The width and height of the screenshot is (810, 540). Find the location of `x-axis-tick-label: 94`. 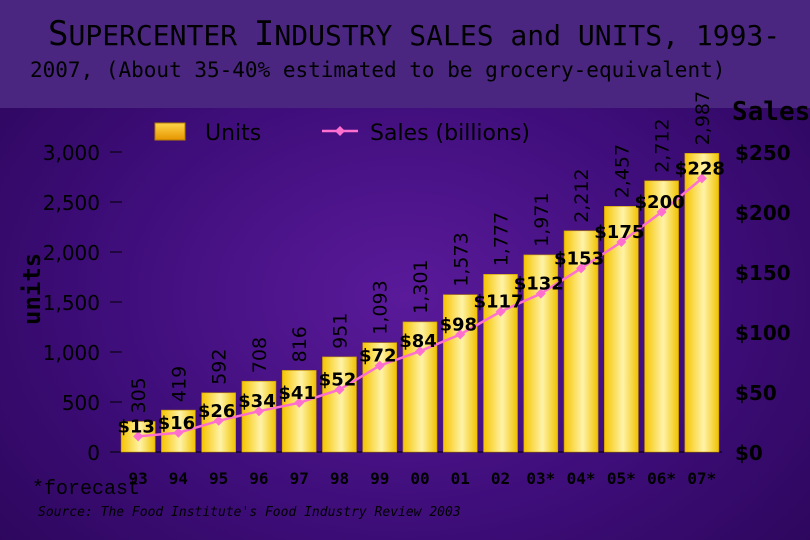

x-axis-tick-label: 94 is located at coordinates (178, 478).